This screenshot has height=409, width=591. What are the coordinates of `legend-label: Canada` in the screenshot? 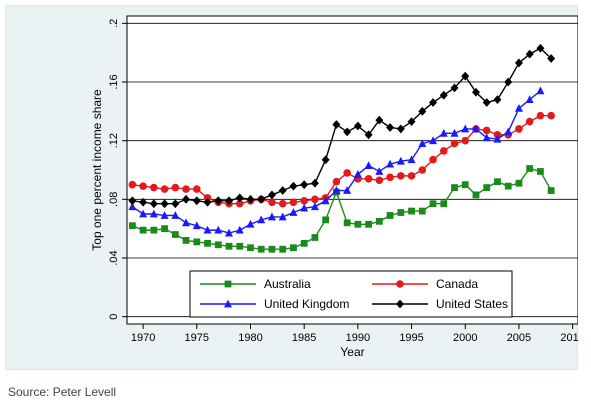 It's located at (457, 284).